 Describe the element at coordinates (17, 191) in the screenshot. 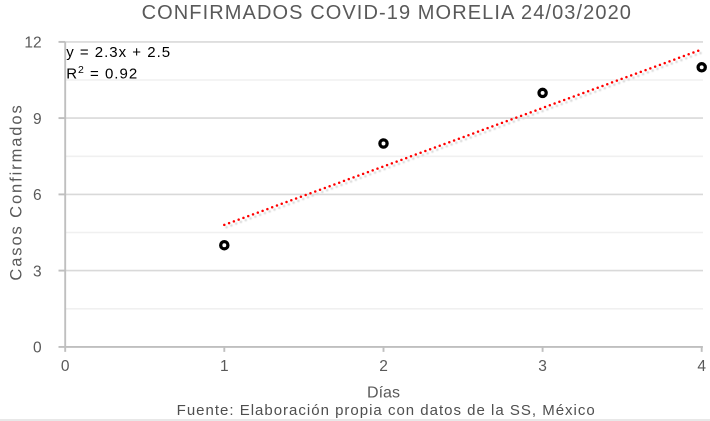

I see `svg-text: Casos Confirmados` at that location.